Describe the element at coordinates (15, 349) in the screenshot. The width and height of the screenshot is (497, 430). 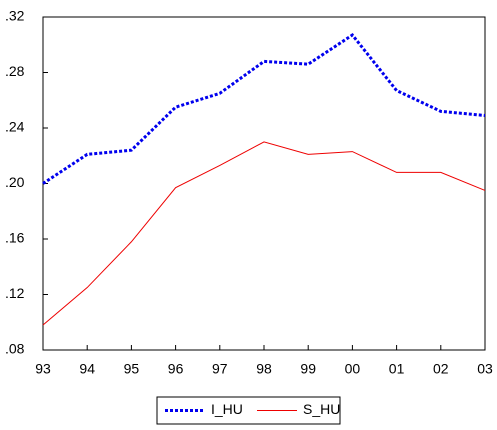
I see `y-tick-label: .08` at that location.